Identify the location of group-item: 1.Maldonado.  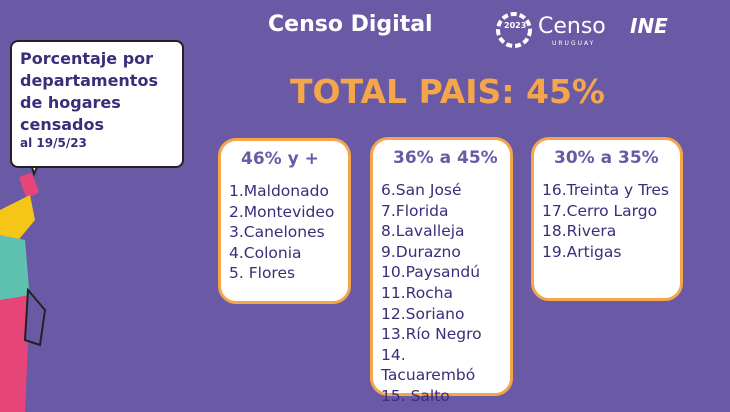
(279, 191).